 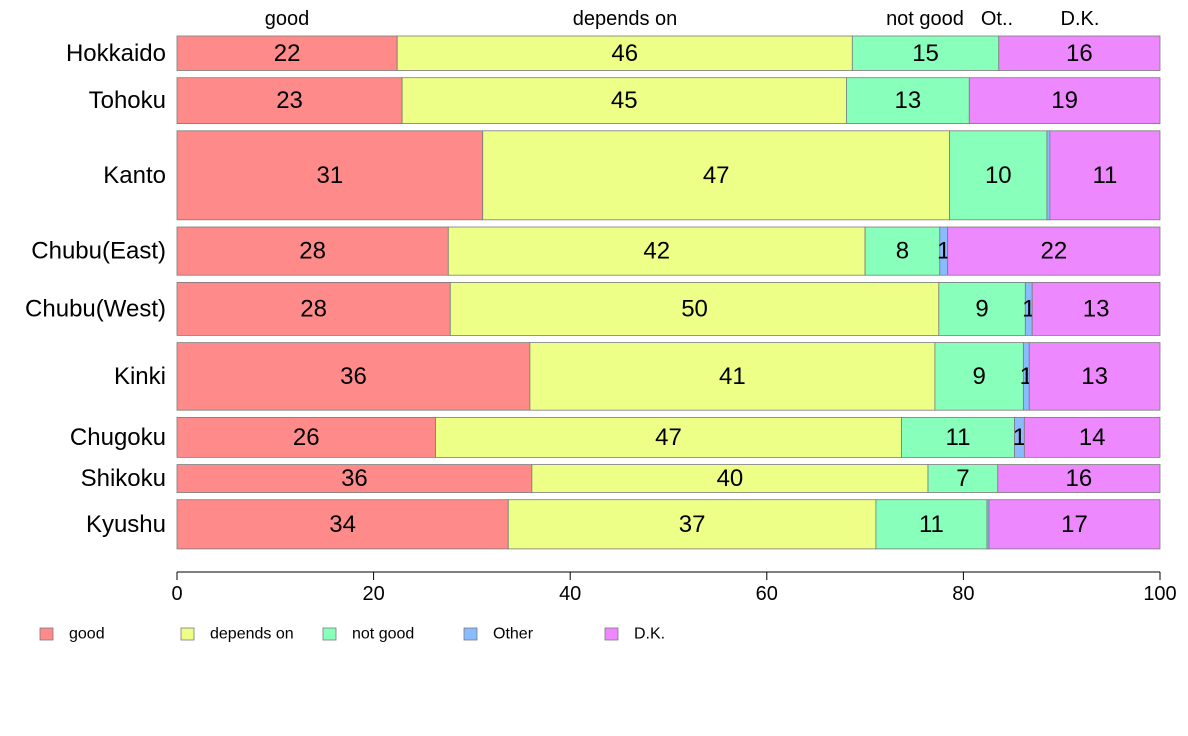 I want to click on legend-label: good, so click(x=87, y=634).